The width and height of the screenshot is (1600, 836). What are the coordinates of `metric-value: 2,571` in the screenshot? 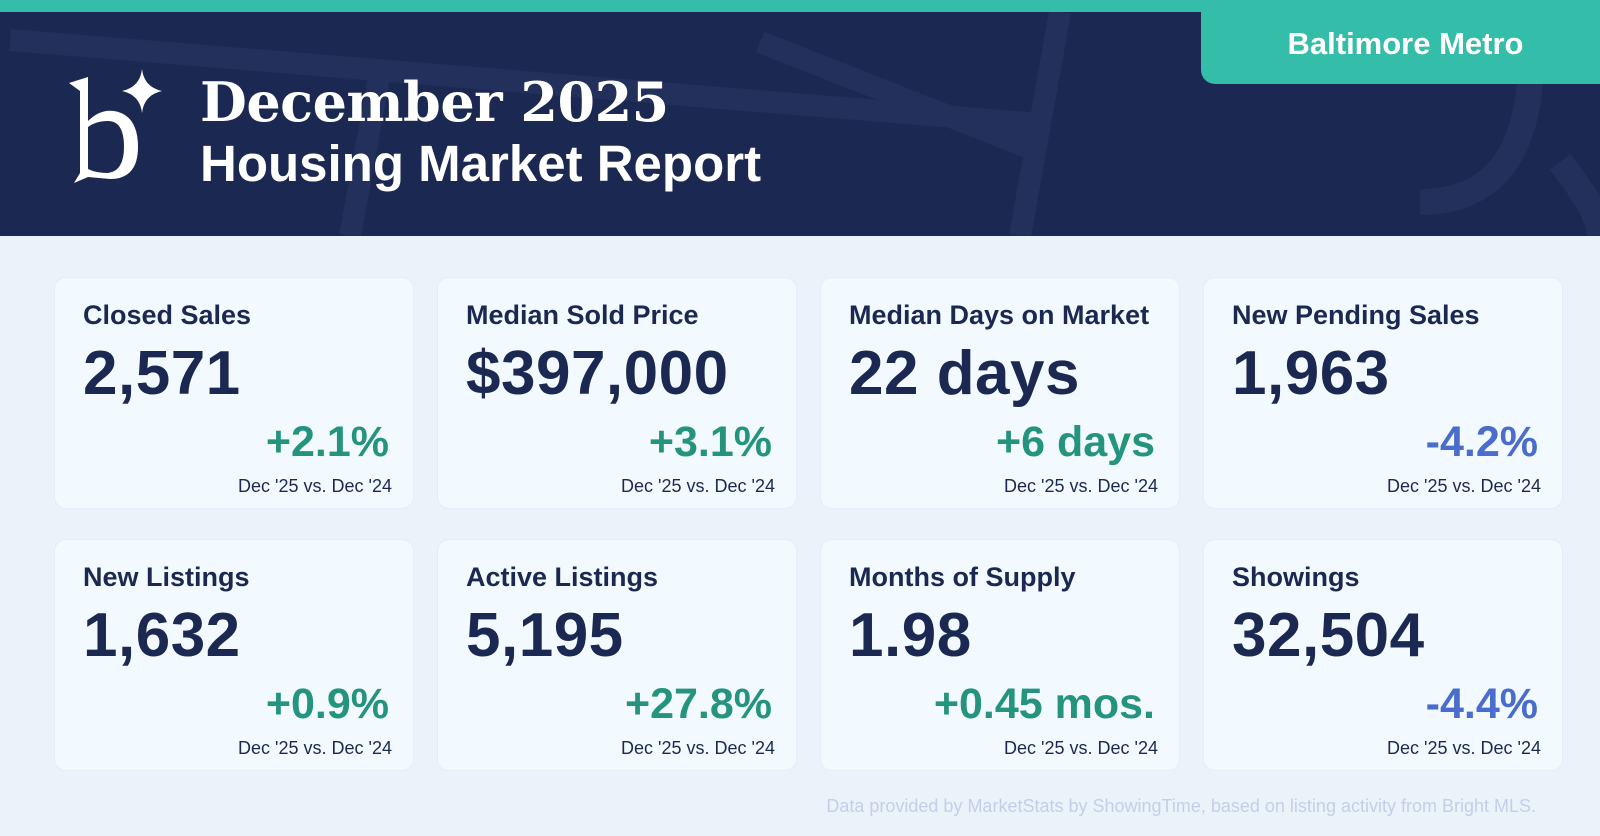 It's located at (162, 373).